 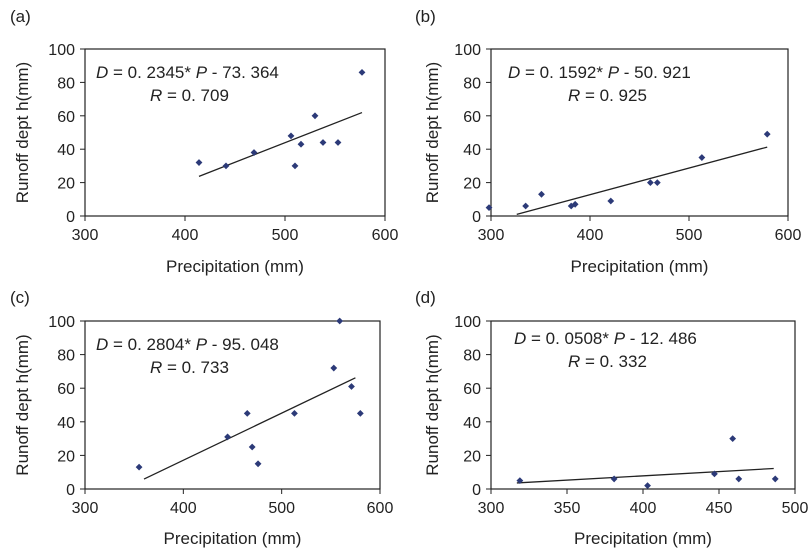 What do you see at coordinates (607, 95) in the screenshot?
I see `correlation-coefficient: R = 0. 925` at bounding box center [607, 95].